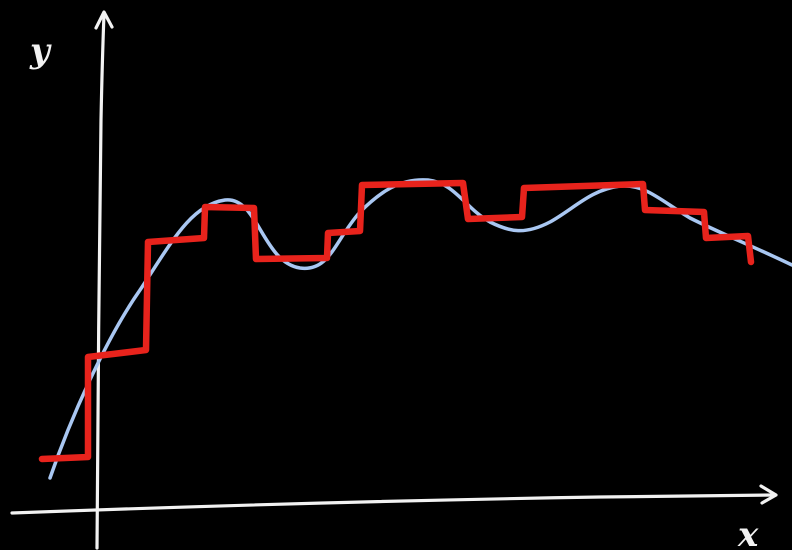 The image size is (792, 550). Describe the element at coordinates (100, 281) in the screenshot. I see `y-axis-line` at that location.